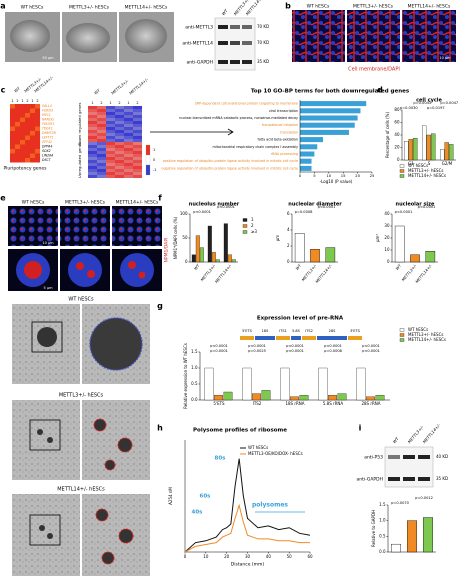  Describe the element at coordinates (425, 334) in the screenshot. I see `legend-label: METTL3+/- hESCs` at that location.